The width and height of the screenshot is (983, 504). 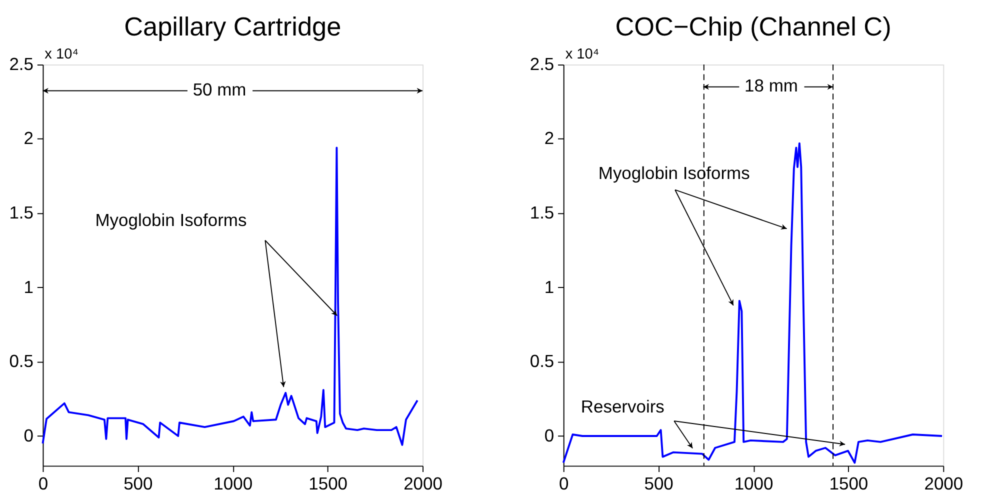 What do you see at coordinates (233, 26) in the screenshot?
I see `chart-title: Capillary Cartridge` at bounding box center [233, 26].